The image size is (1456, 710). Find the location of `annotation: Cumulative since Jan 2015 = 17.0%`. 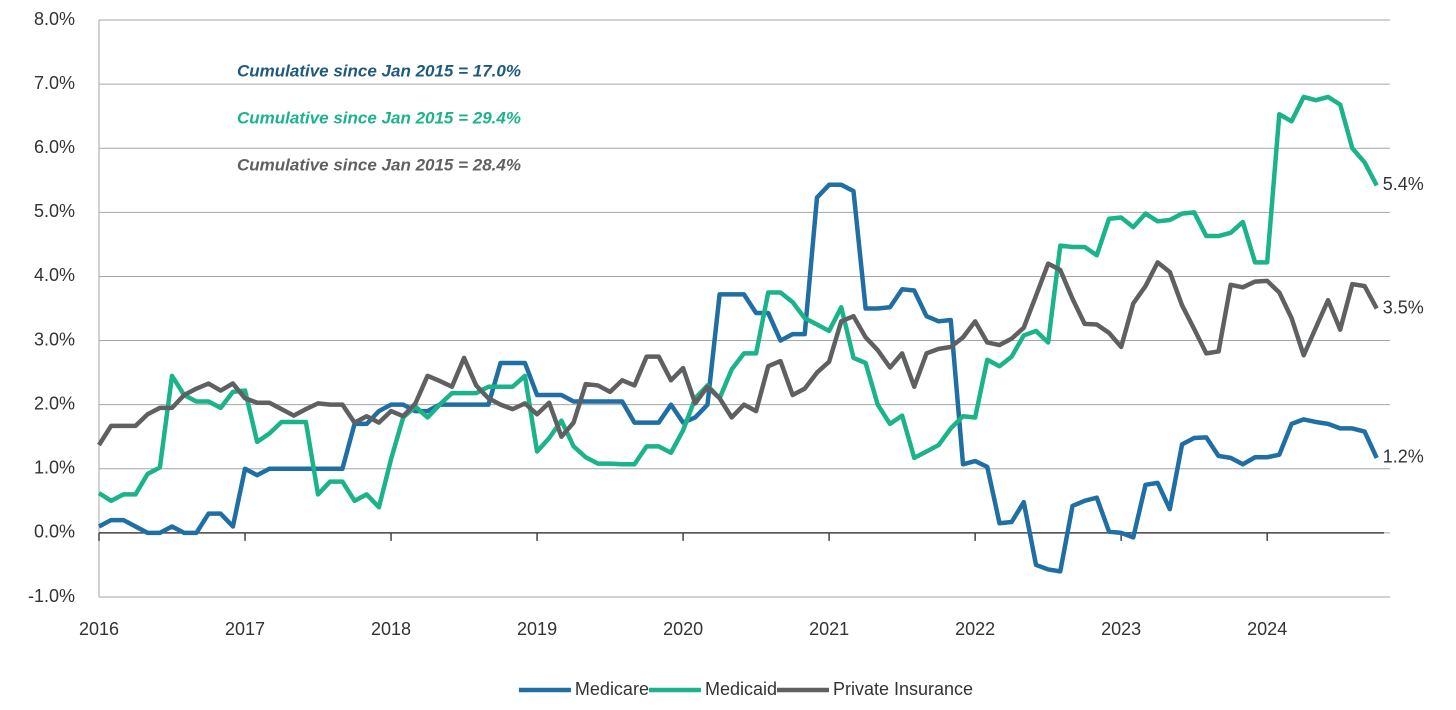

annotation: Cumulative since Jan 2015 = 17.0% is located at coordinates (379, 70).